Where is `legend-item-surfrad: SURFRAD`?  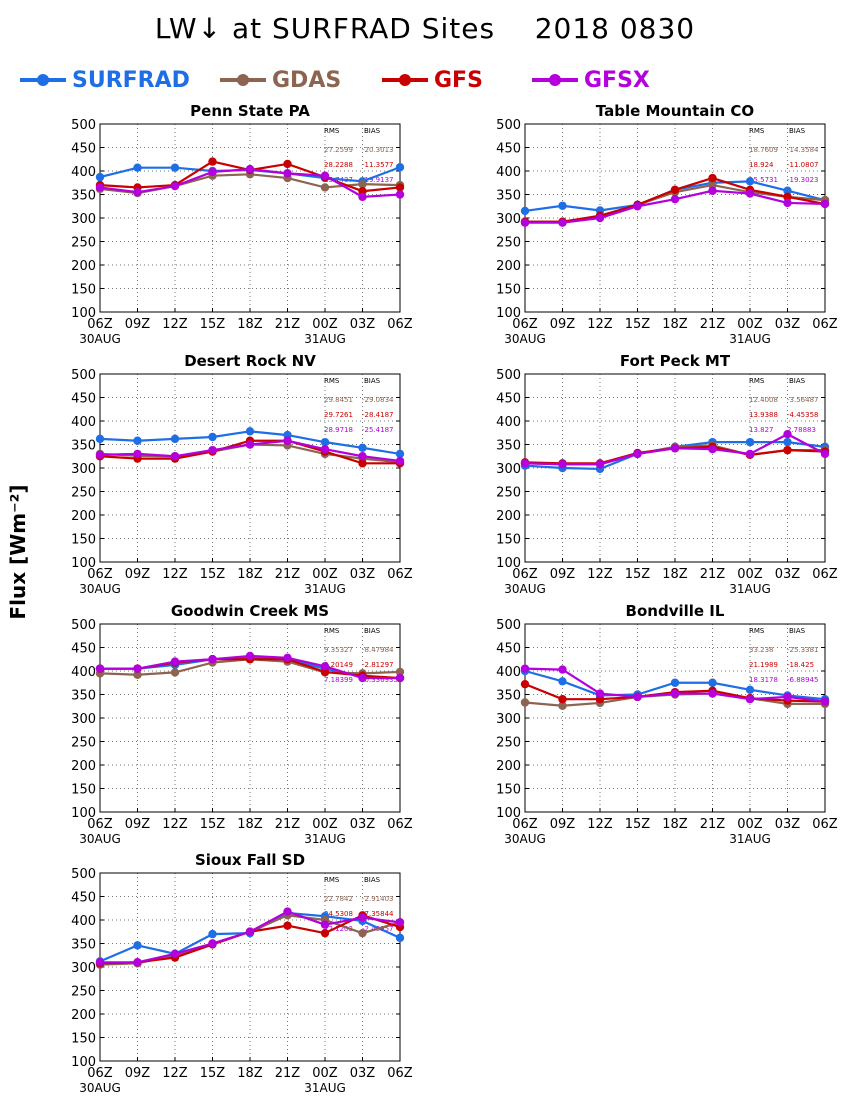
legend-item-surfrad: SURFRAD is located at coordinates (104, 80).